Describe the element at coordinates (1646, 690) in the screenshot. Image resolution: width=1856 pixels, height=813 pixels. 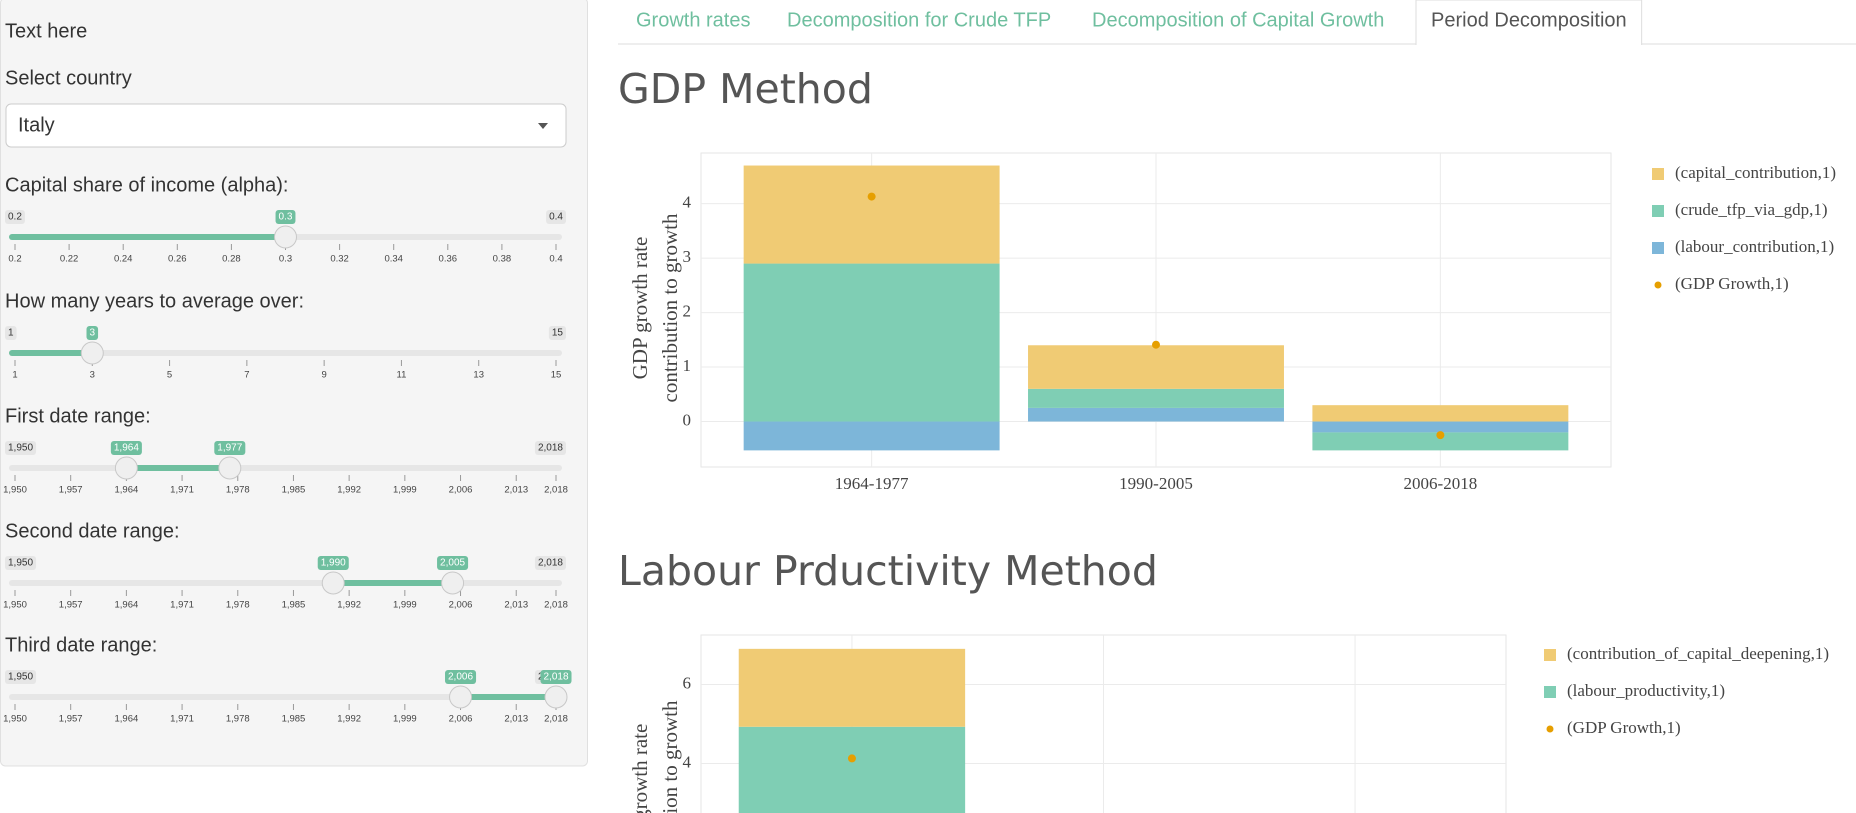
I see `legend-label: (labour_productivity,1)` at that location.